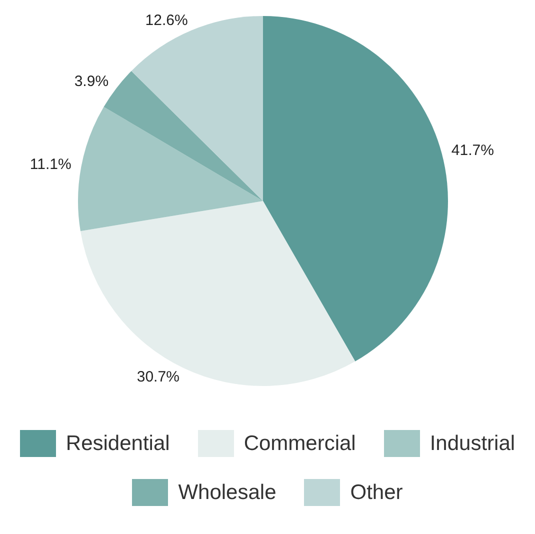  Describe the element at coordinates (227, 492) in the screenshot. I see `legend-label: Wholesale` at that location.